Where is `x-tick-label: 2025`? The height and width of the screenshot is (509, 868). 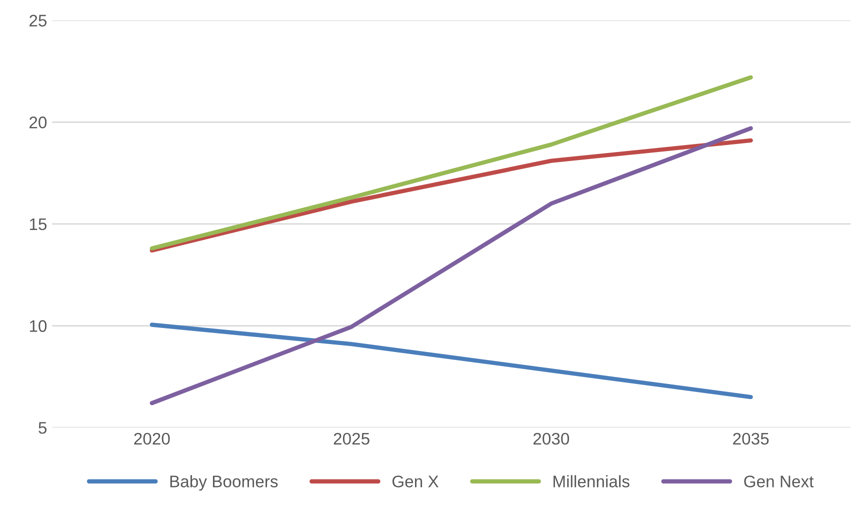 x-tick-label: 2025 is located at coordinates (352, 438).